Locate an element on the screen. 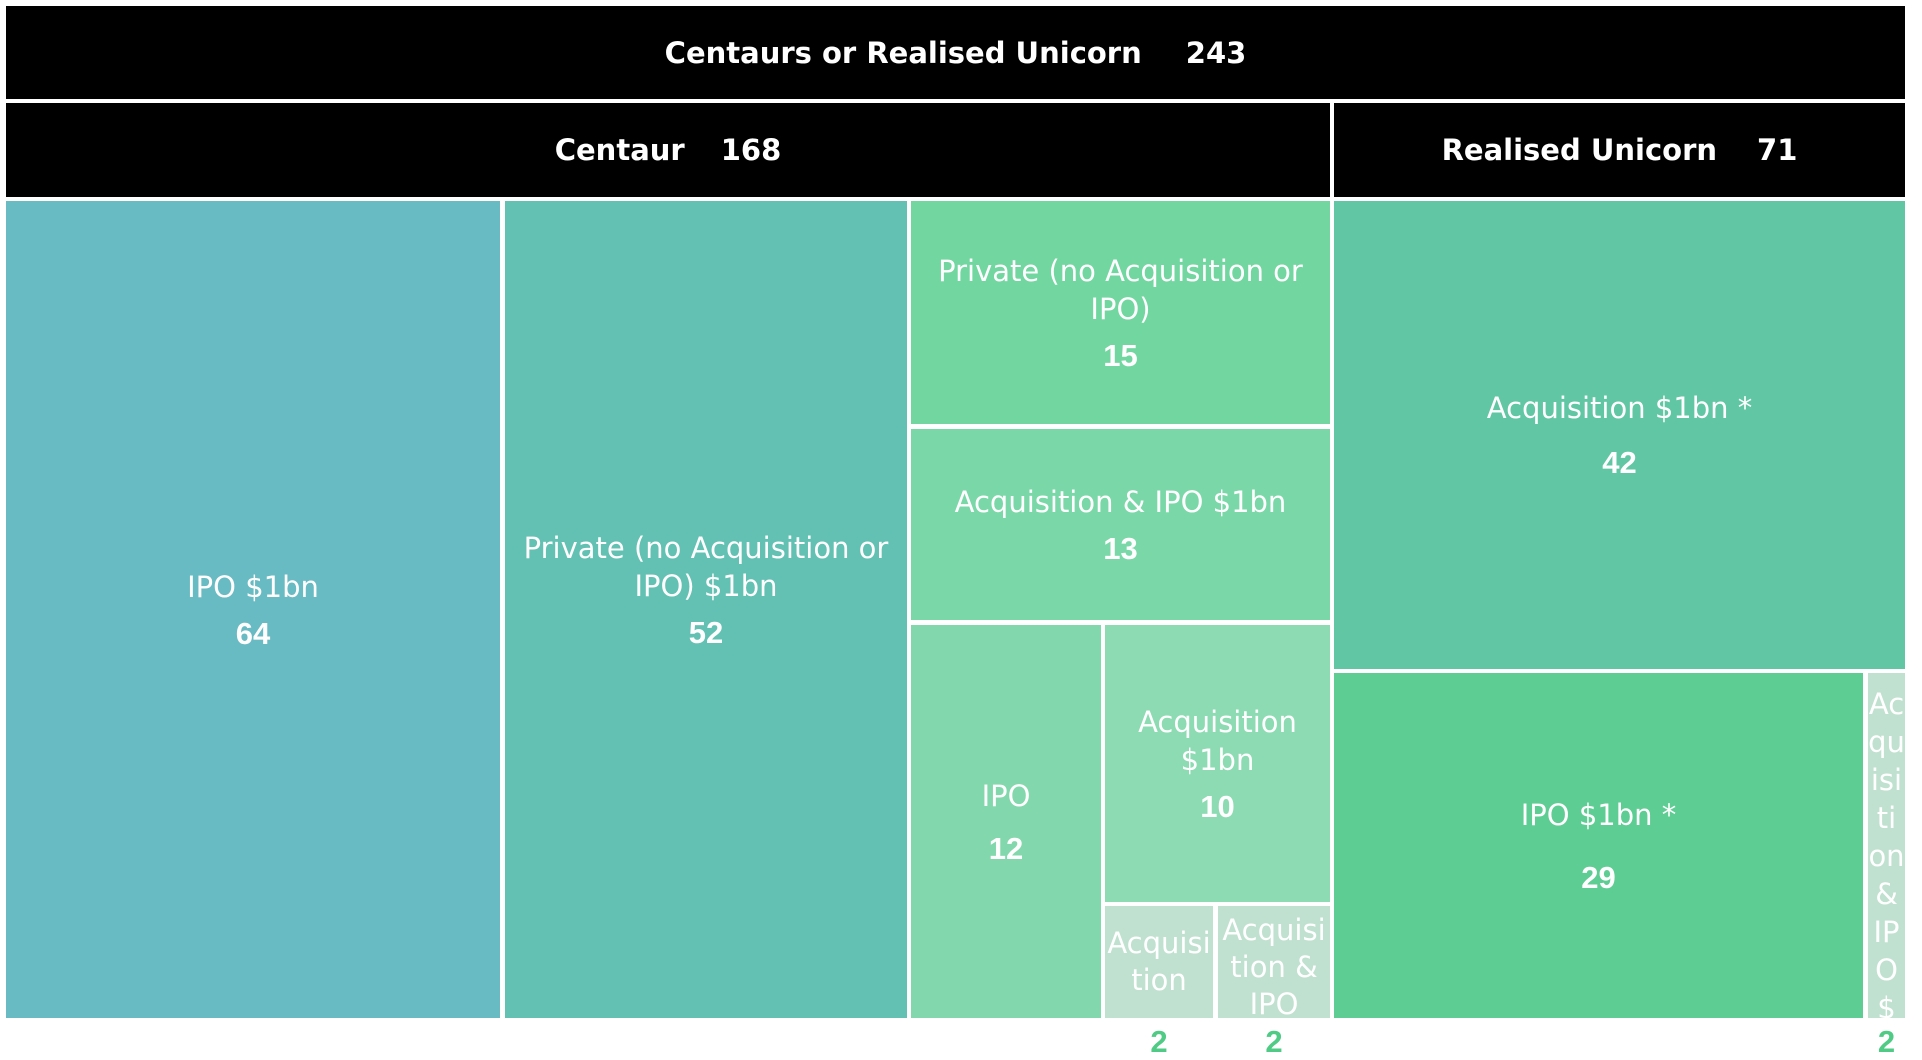  tile-label: Acquisition & IPO $ is located at coordinates (1886, 852).